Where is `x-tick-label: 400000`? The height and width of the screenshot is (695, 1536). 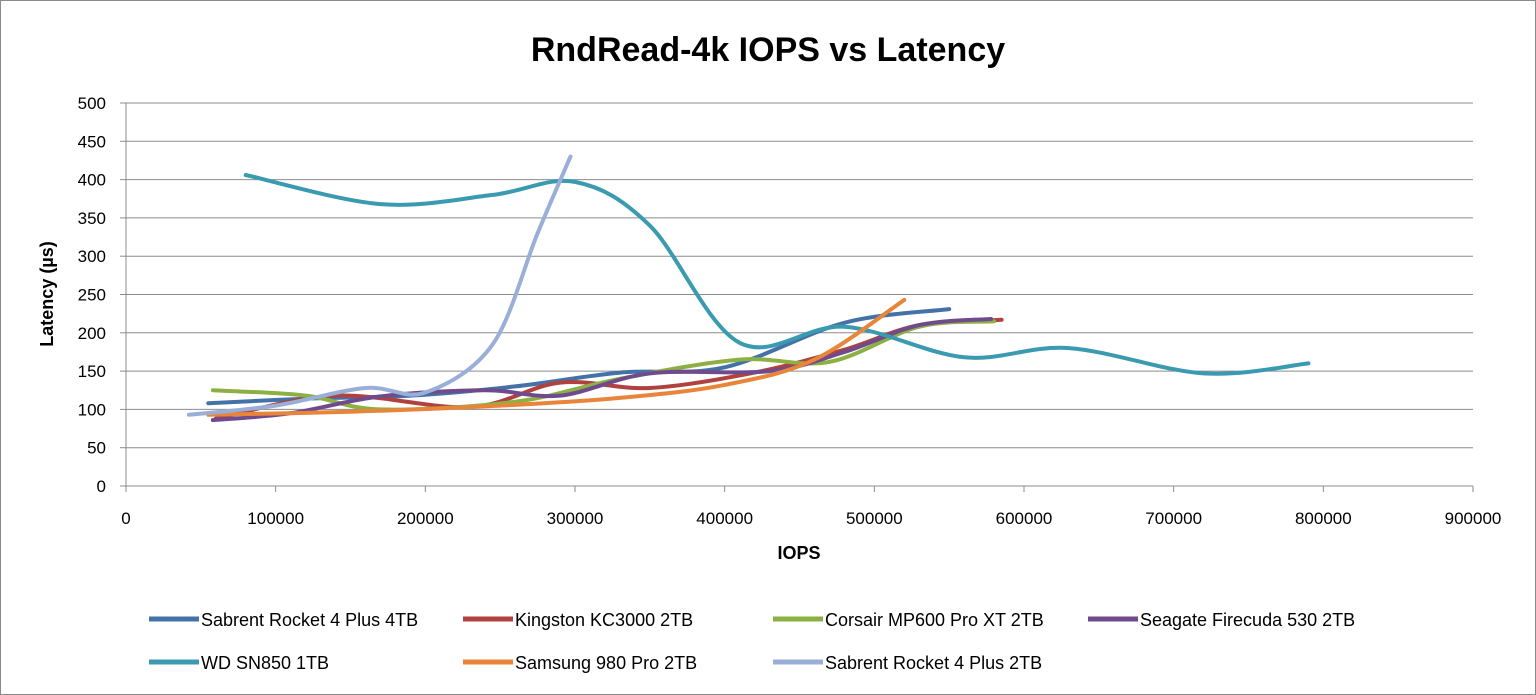
x-tick-label: 400000 is located at coordinates (724, 518).